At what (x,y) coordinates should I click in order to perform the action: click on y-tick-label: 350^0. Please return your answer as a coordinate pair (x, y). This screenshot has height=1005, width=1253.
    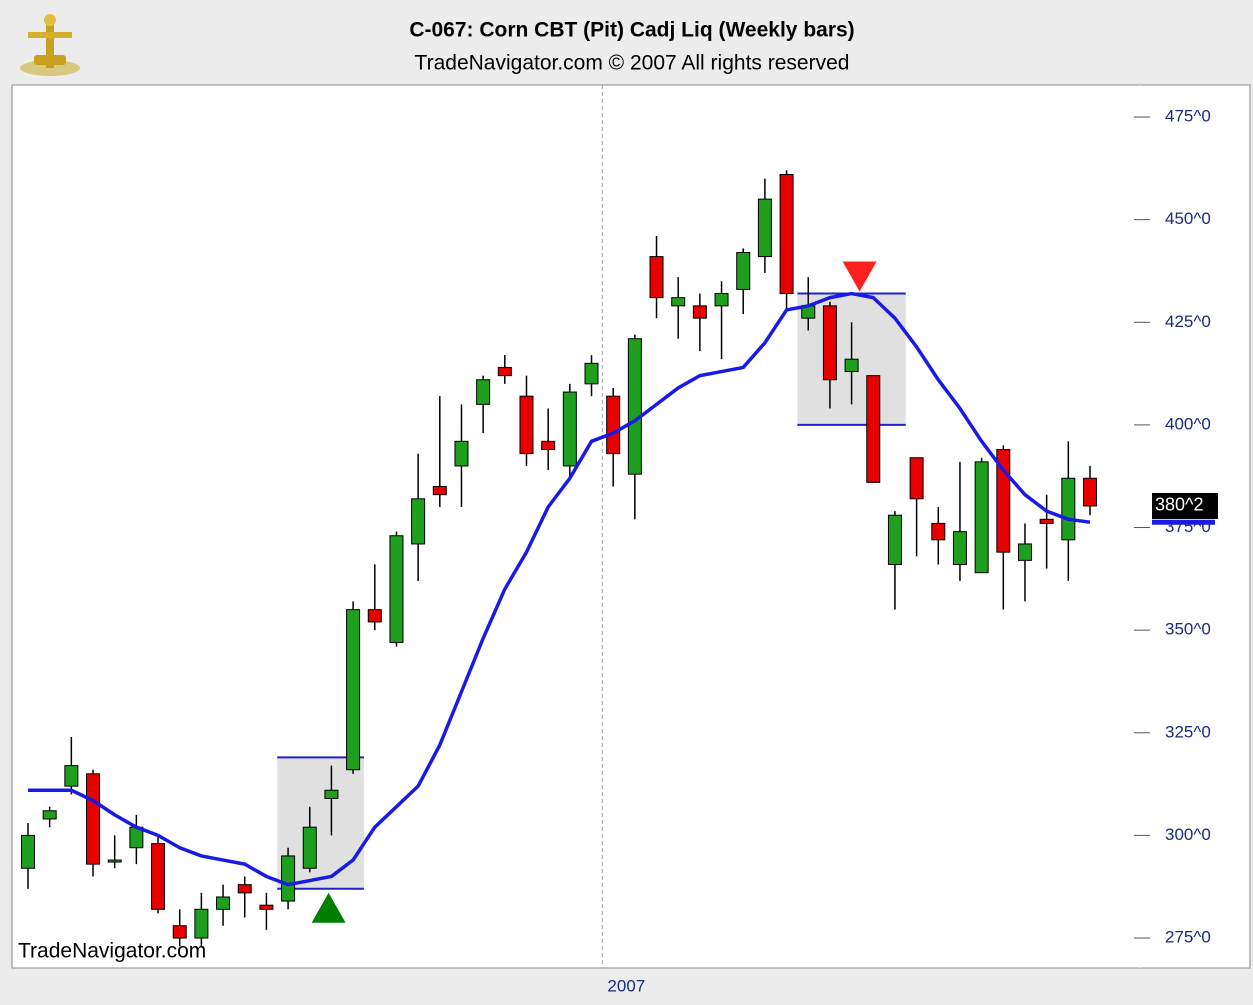
    Looking at the image, I should click on (1188, 629).